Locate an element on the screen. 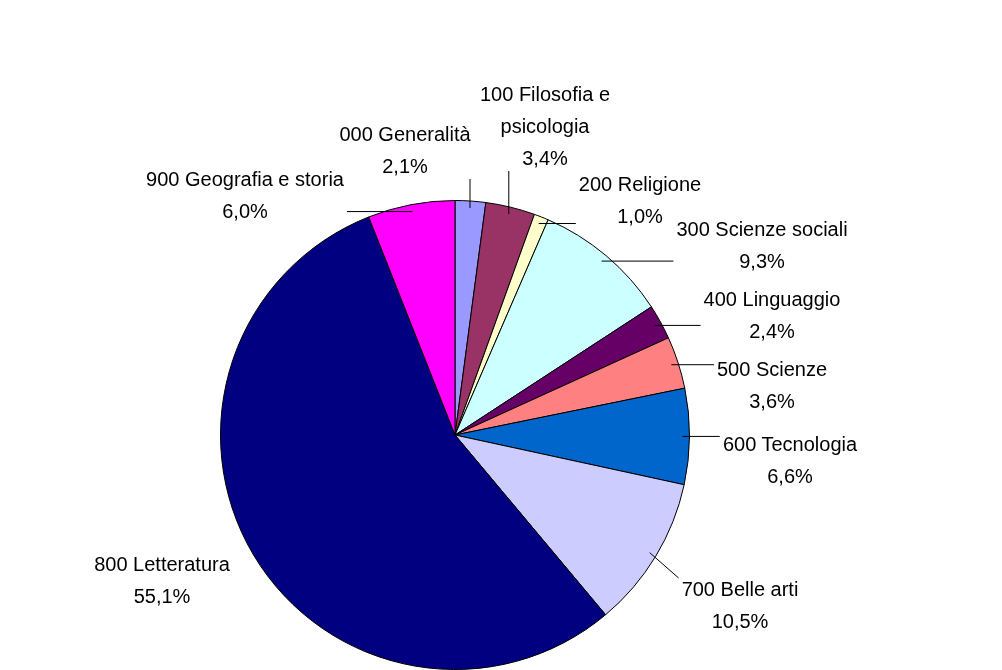 This screenshot has height=670, width=1002. slice-label: 900 Geografia e storia is located at coordinates (245, 178).